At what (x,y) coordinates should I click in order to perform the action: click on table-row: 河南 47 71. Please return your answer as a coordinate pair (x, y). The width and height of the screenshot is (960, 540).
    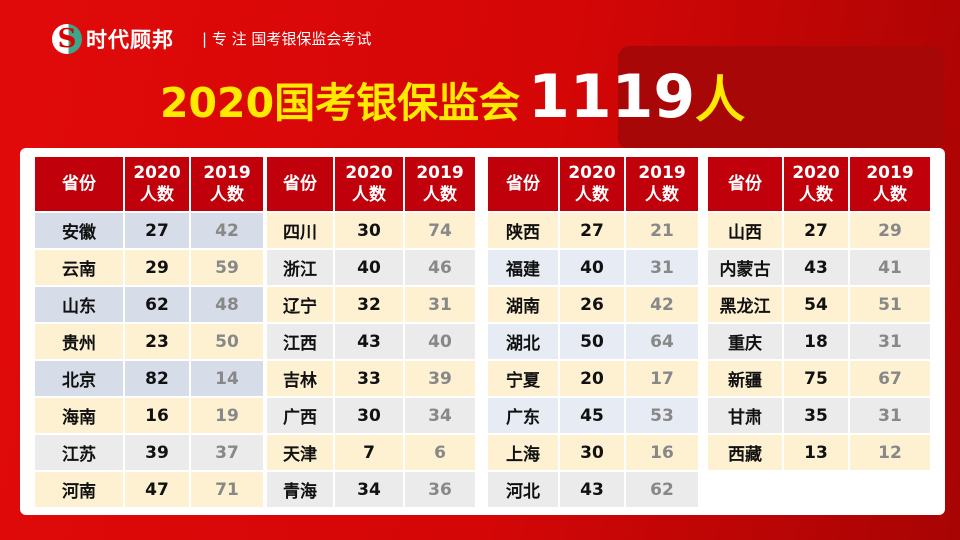
    Looking at the image, I should click on (149, 489).